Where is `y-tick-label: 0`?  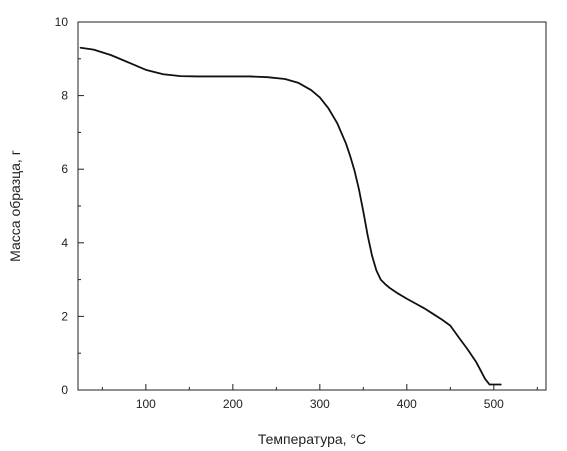
y-tick-label: 0 is located at coordinates (64, 390).